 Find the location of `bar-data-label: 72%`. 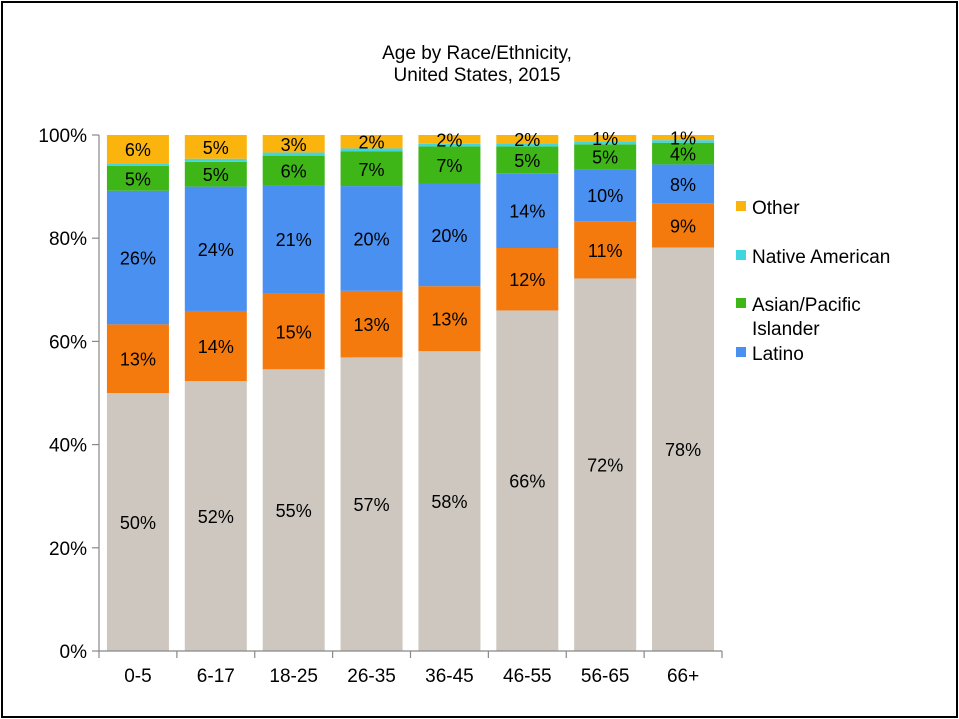

bar-data-label: 72% is located at coordinates (605, 466).